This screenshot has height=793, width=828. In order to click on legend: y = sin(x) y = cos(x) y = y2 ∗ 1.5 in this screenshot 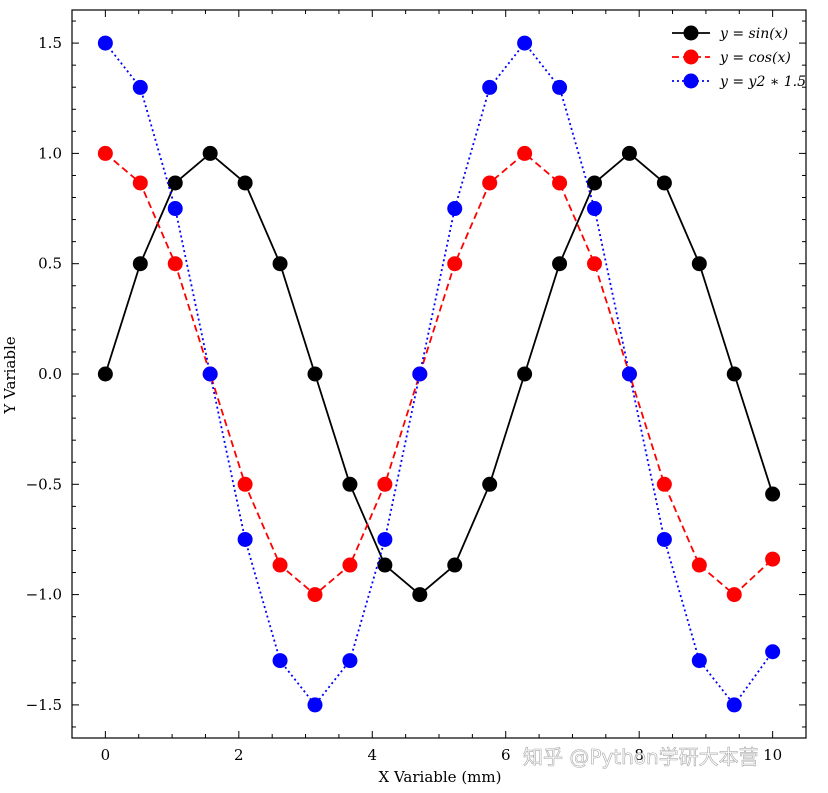, I will do `click(739, 57)`.